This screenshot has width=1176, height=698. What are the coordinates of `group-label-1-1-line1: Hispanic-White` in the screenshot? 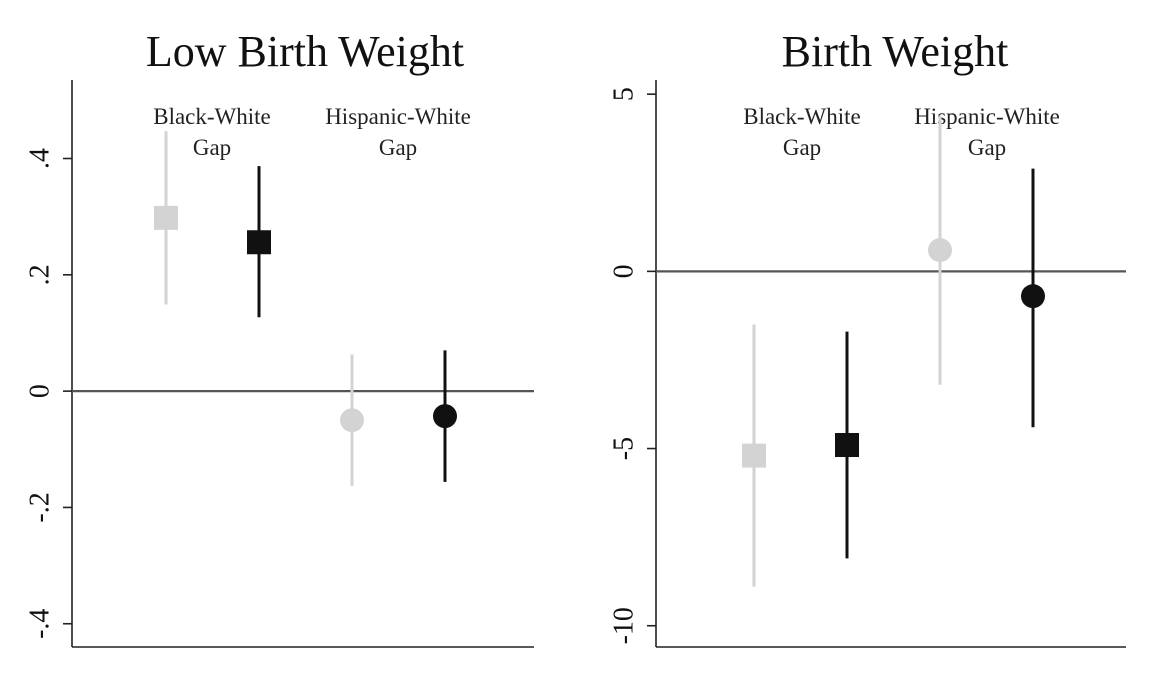 It's located at (987, 116).